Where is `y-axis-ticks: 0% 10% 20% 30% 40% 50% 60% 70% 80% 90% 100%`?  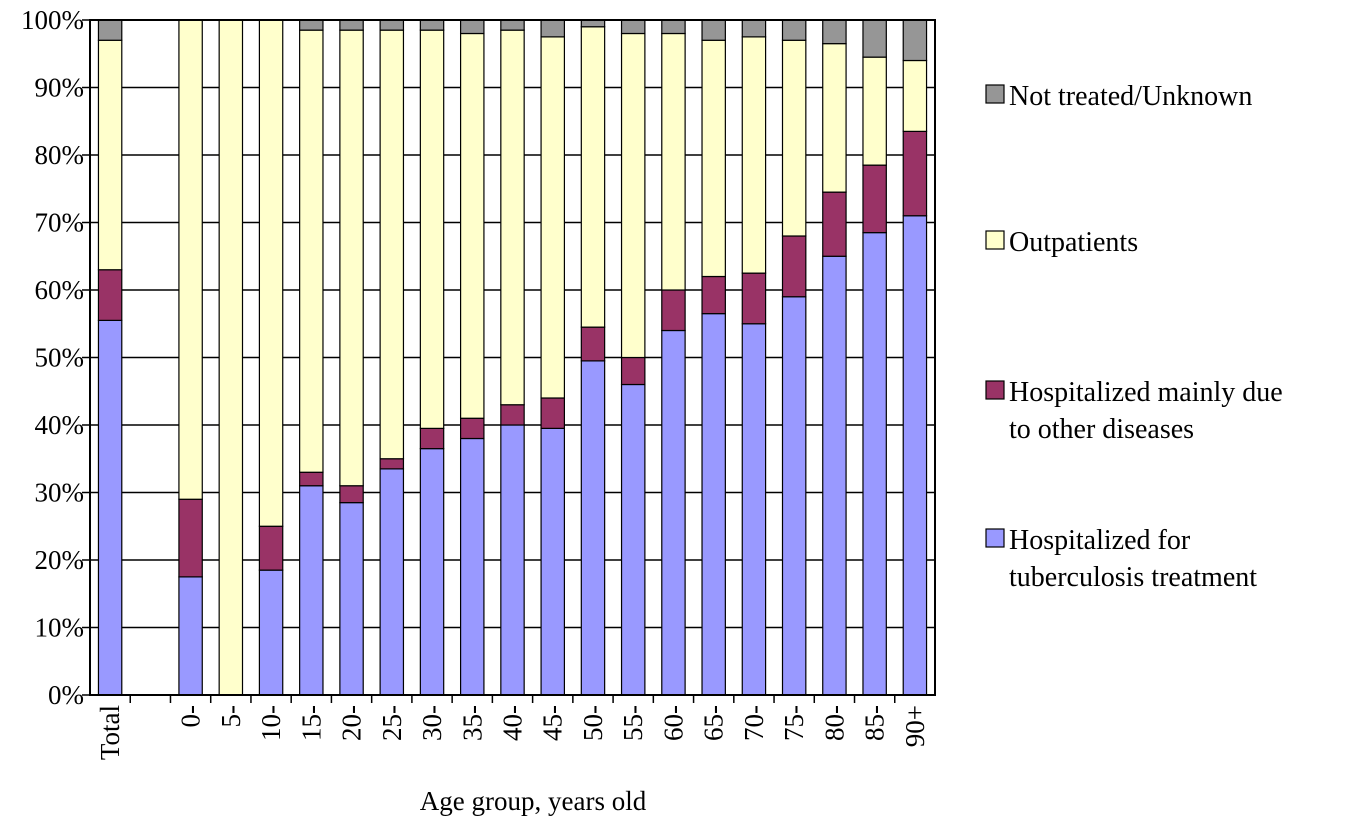 y-axis-ticks: 0% 10% 20% 30% 40% 50% 60% 70% 80% 90% 100% is located at coordinates (55, 357).